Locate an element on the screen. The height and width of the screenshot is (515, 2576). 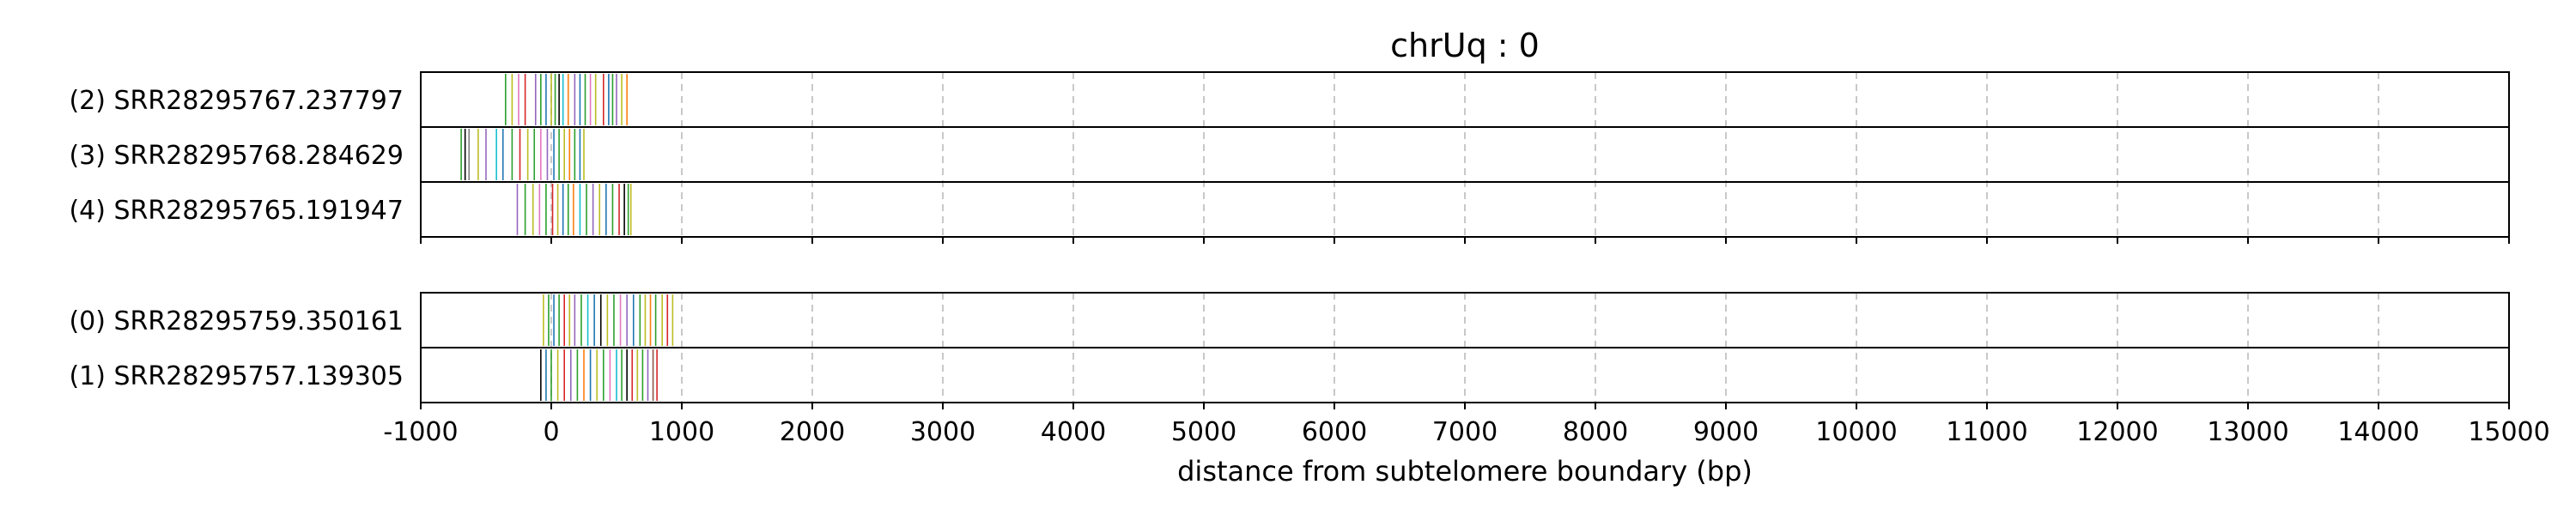
x-axis-label: distance from subtelomere boundary (bp) is located at coordinates (1465, 471).